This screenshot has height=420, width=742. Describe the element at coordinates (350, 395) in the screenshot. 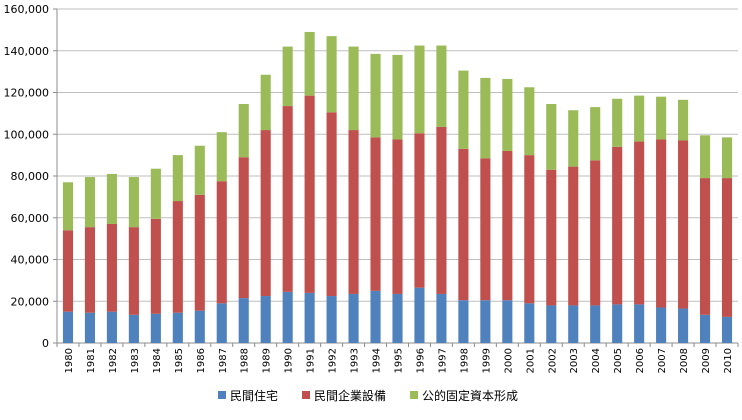

I see `legend-label-2: 民間企業設備` at that location.